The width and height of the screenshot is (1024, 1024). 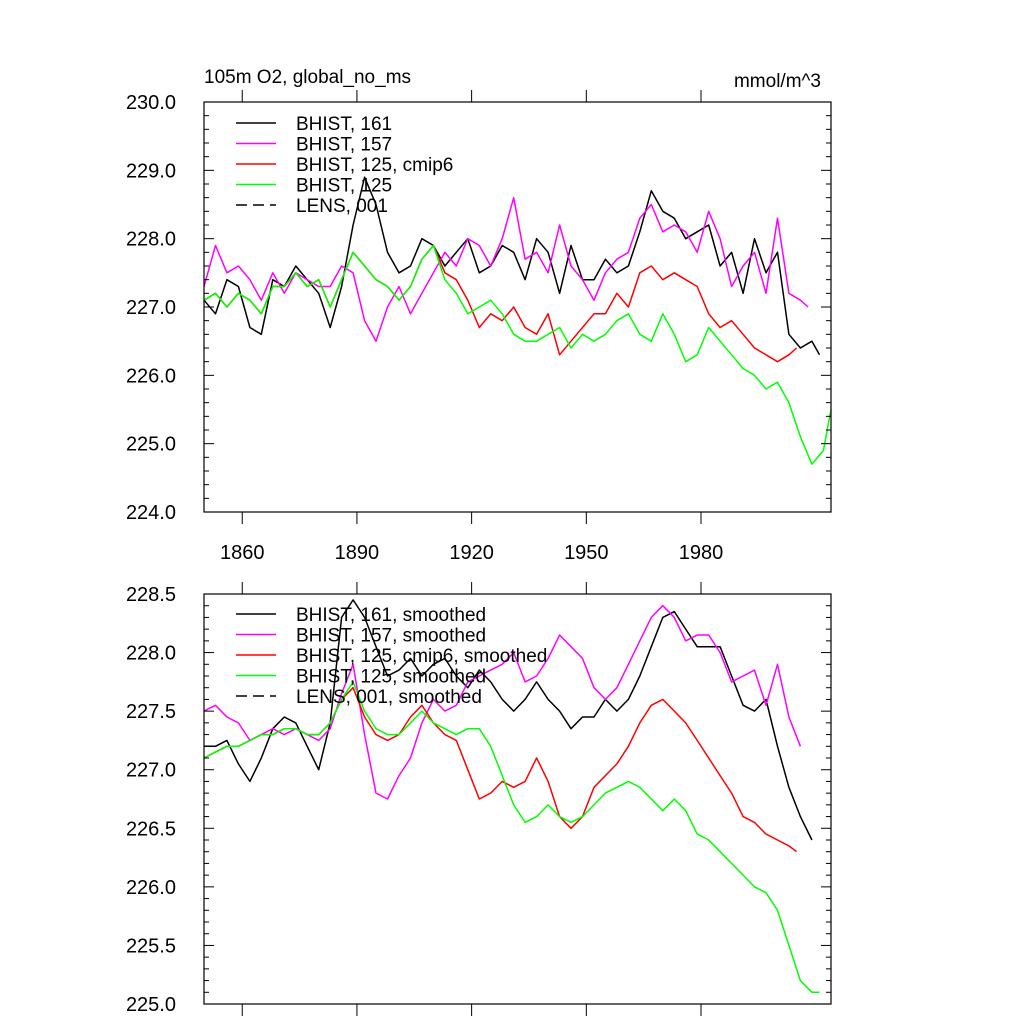 I want to click on x-tick-label: 1920, so click(x=471, y=553).